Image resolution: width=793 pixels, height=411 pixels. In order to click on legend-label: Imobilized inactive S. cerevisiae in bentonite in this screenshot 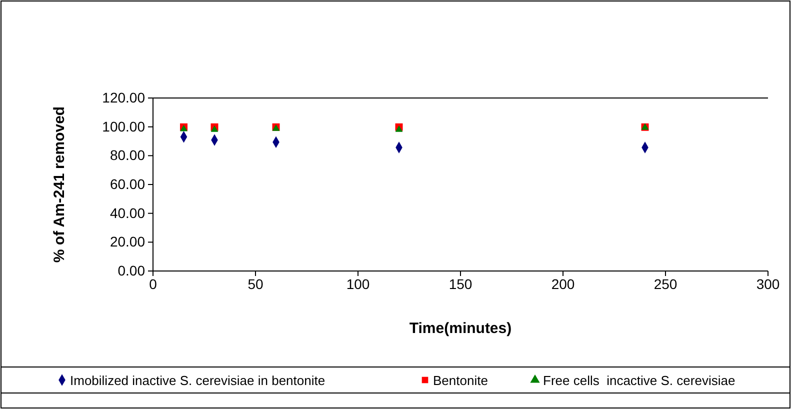, I will do `click(198, 380)`.